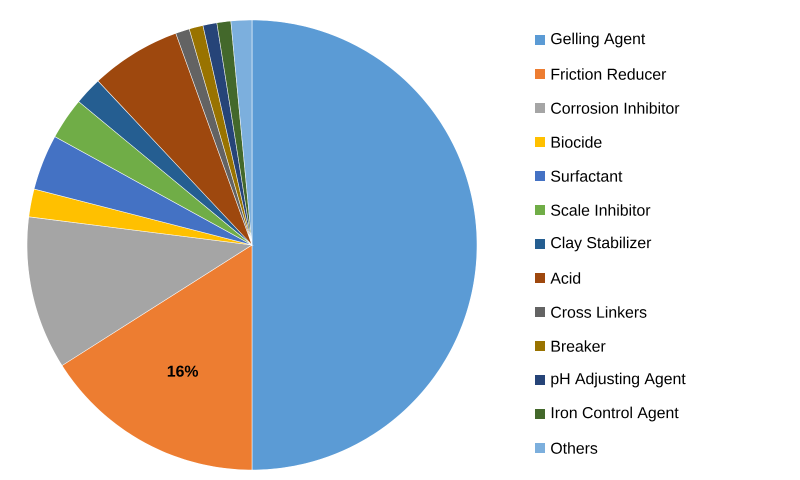 The image size is (800, 480). I want to click on legend-label: Corrosion Inhibitor, so click(615, 108).